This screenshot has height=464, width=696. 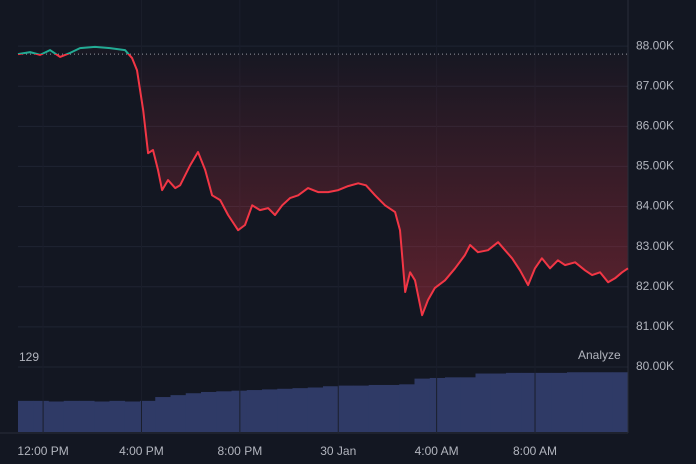 I want to click on y-tick-label: 85.00K, so click(x=655, y=166).